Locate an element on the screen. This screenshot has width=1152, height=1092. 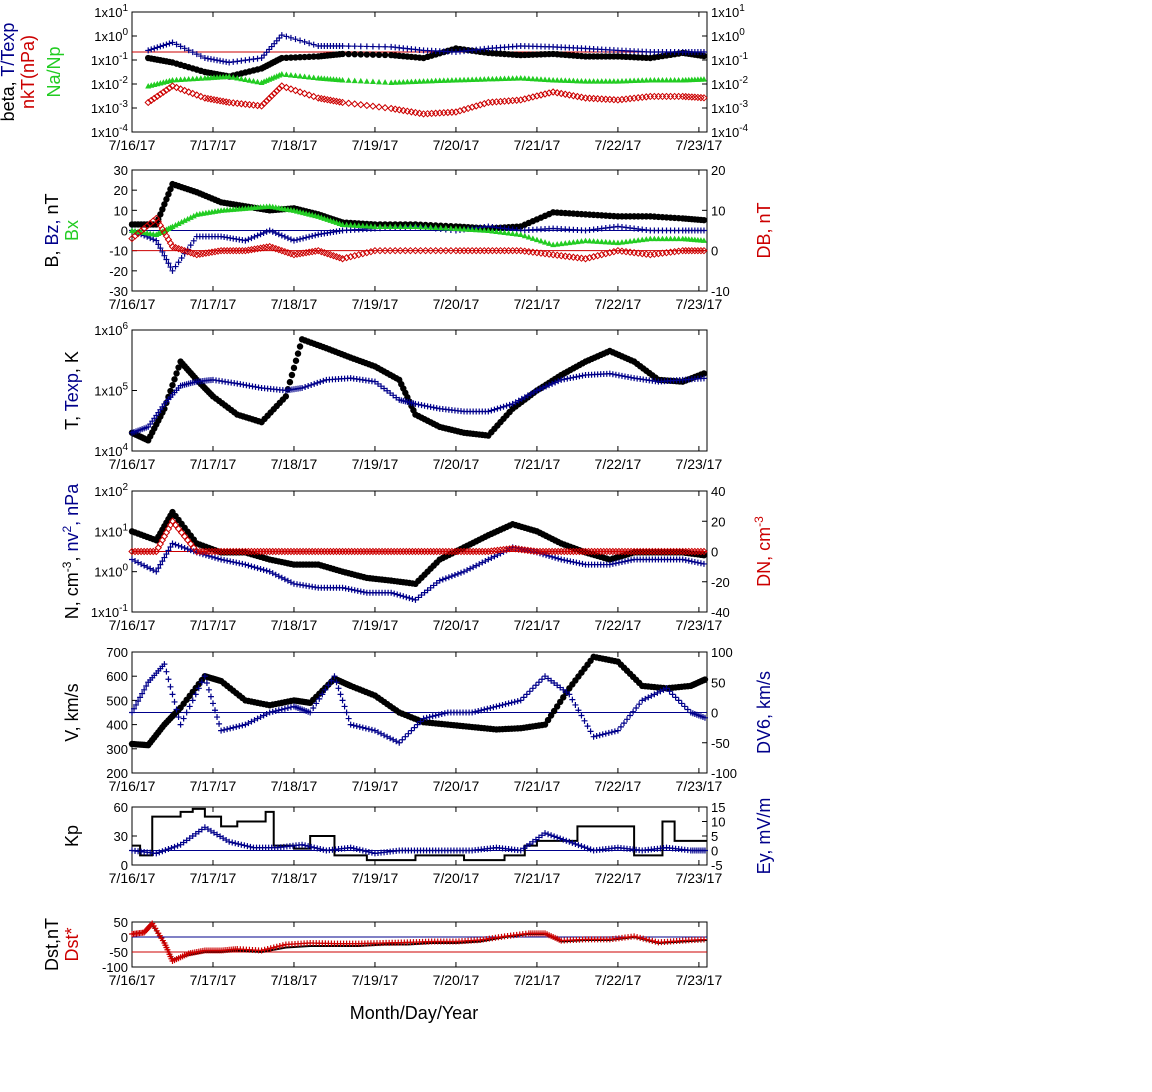
y-axis-label-left: Dst,nT is located at coordinates (52, 944).